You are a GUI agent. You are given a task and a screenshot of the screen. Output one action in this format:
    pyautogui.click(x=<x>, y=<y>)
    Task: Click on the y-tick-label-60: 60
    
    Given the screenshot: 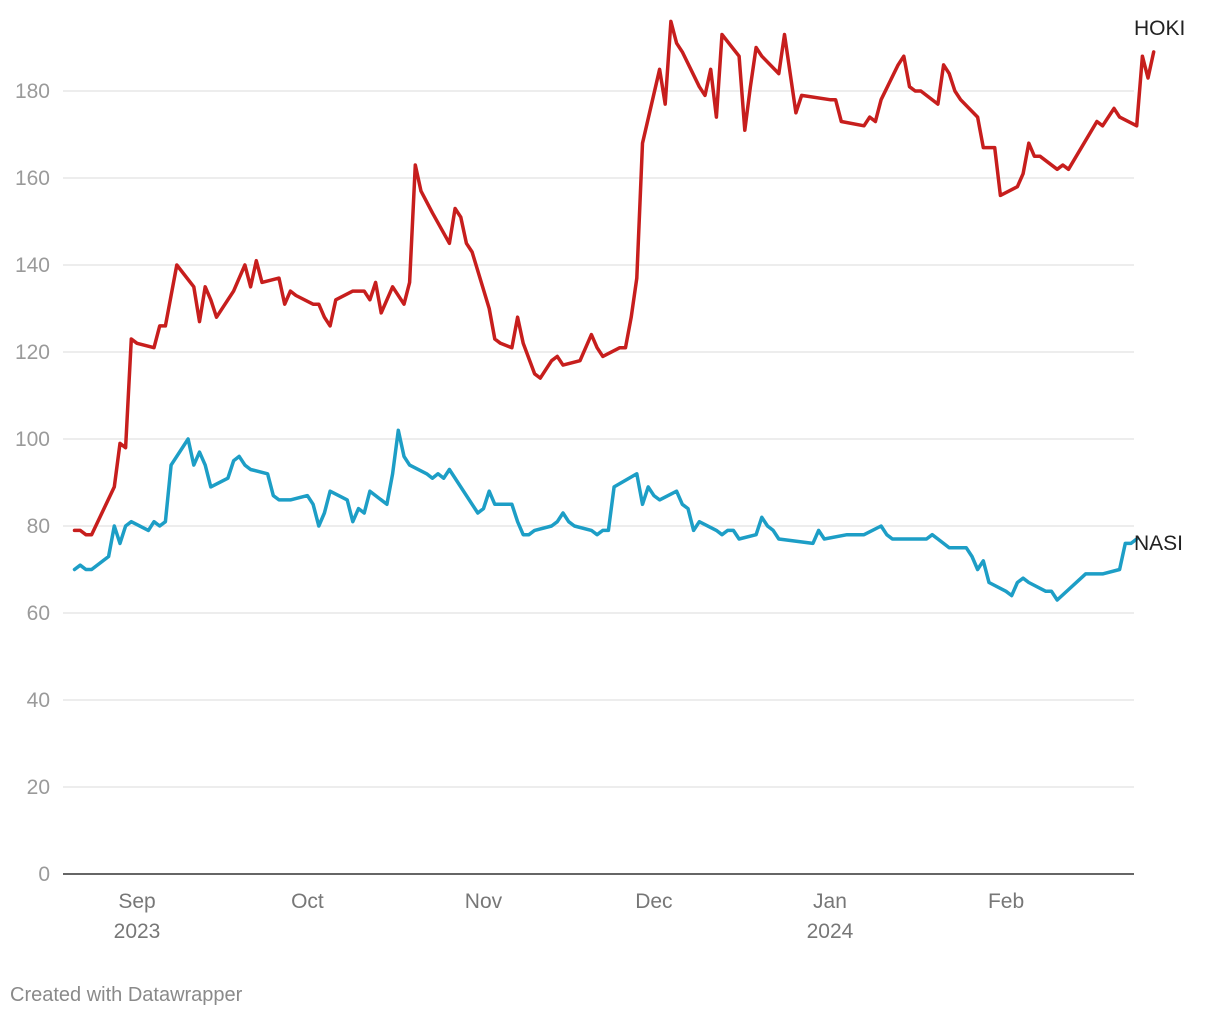 What is the action you would take?
    pyautogui.click(x=38, y=613)
    